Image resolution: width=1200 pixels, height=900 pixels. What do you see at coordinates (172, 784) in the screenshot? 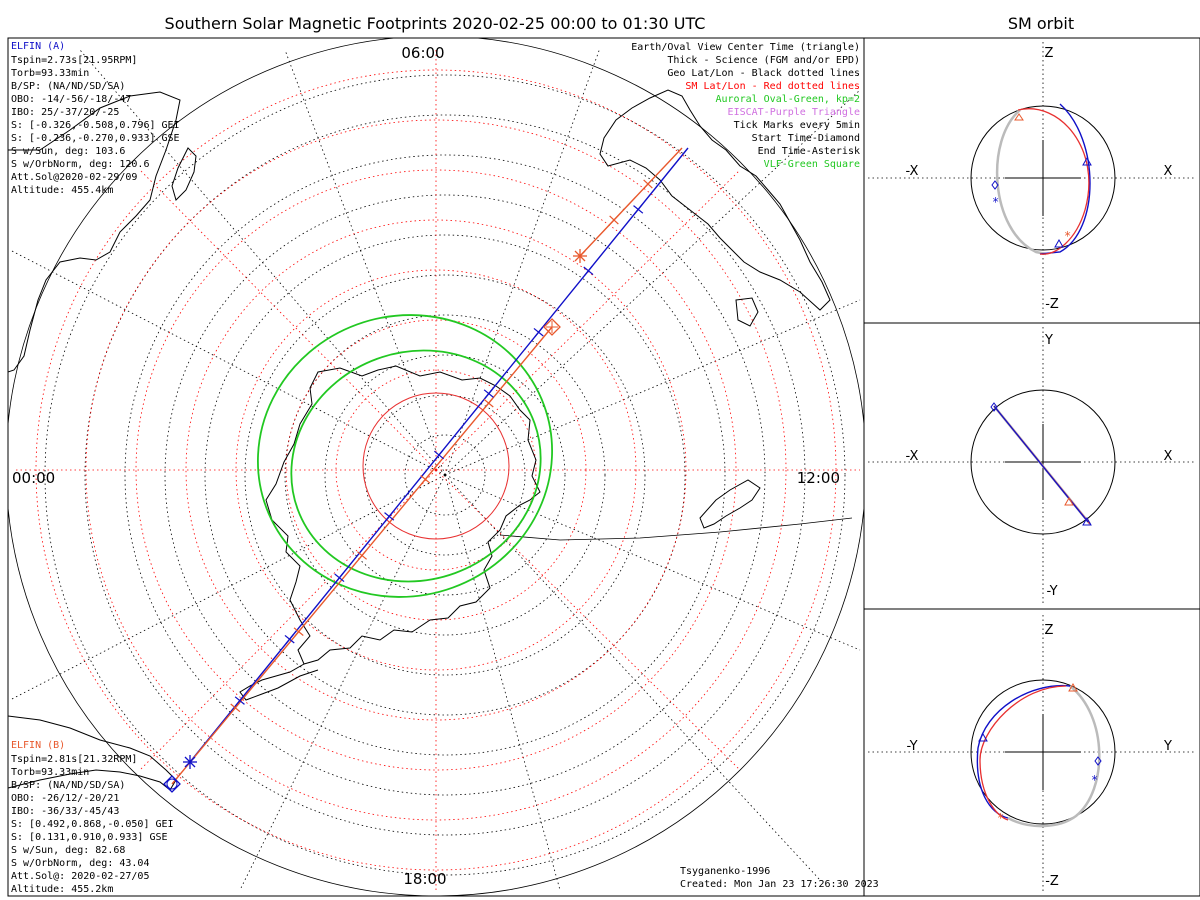
I see `start-diamond-a` at bounding box center [172, 784].